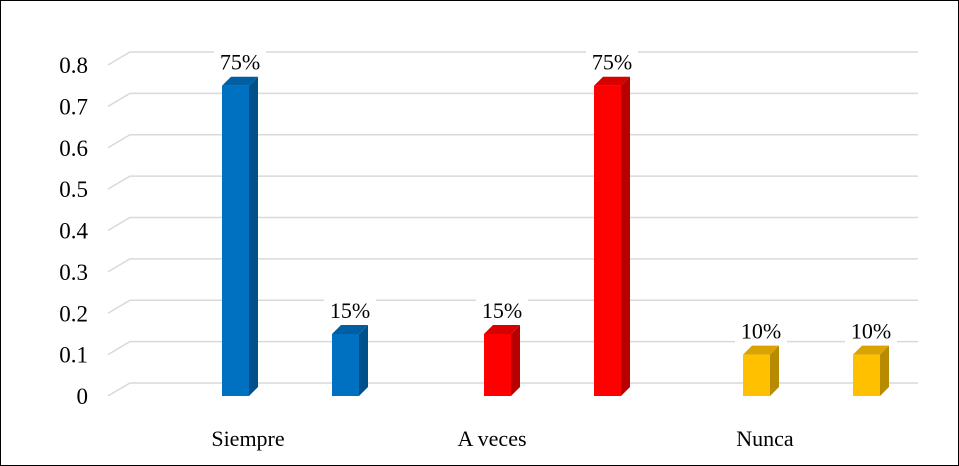  What do you see at coordinates (73, 65) in the screenshot?
I see `y-tick-label: 0.8` at bounding box center [73, 65].